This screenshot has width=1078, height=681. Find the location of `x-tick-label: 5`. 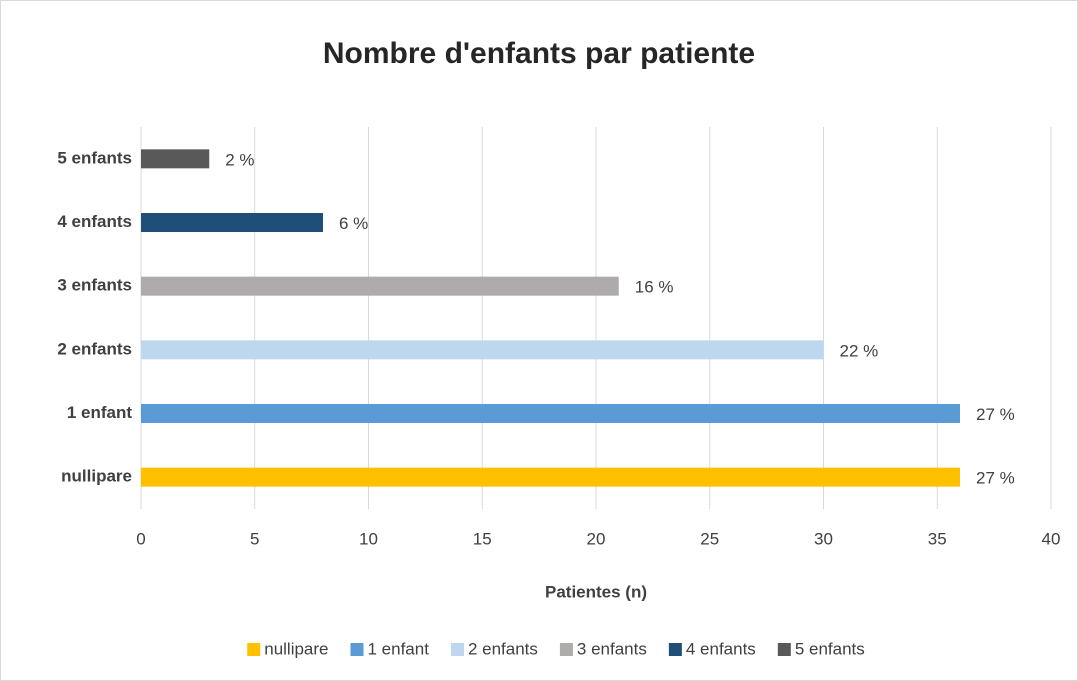

x-tick-label: 5 is located at coordinates (254, 538).